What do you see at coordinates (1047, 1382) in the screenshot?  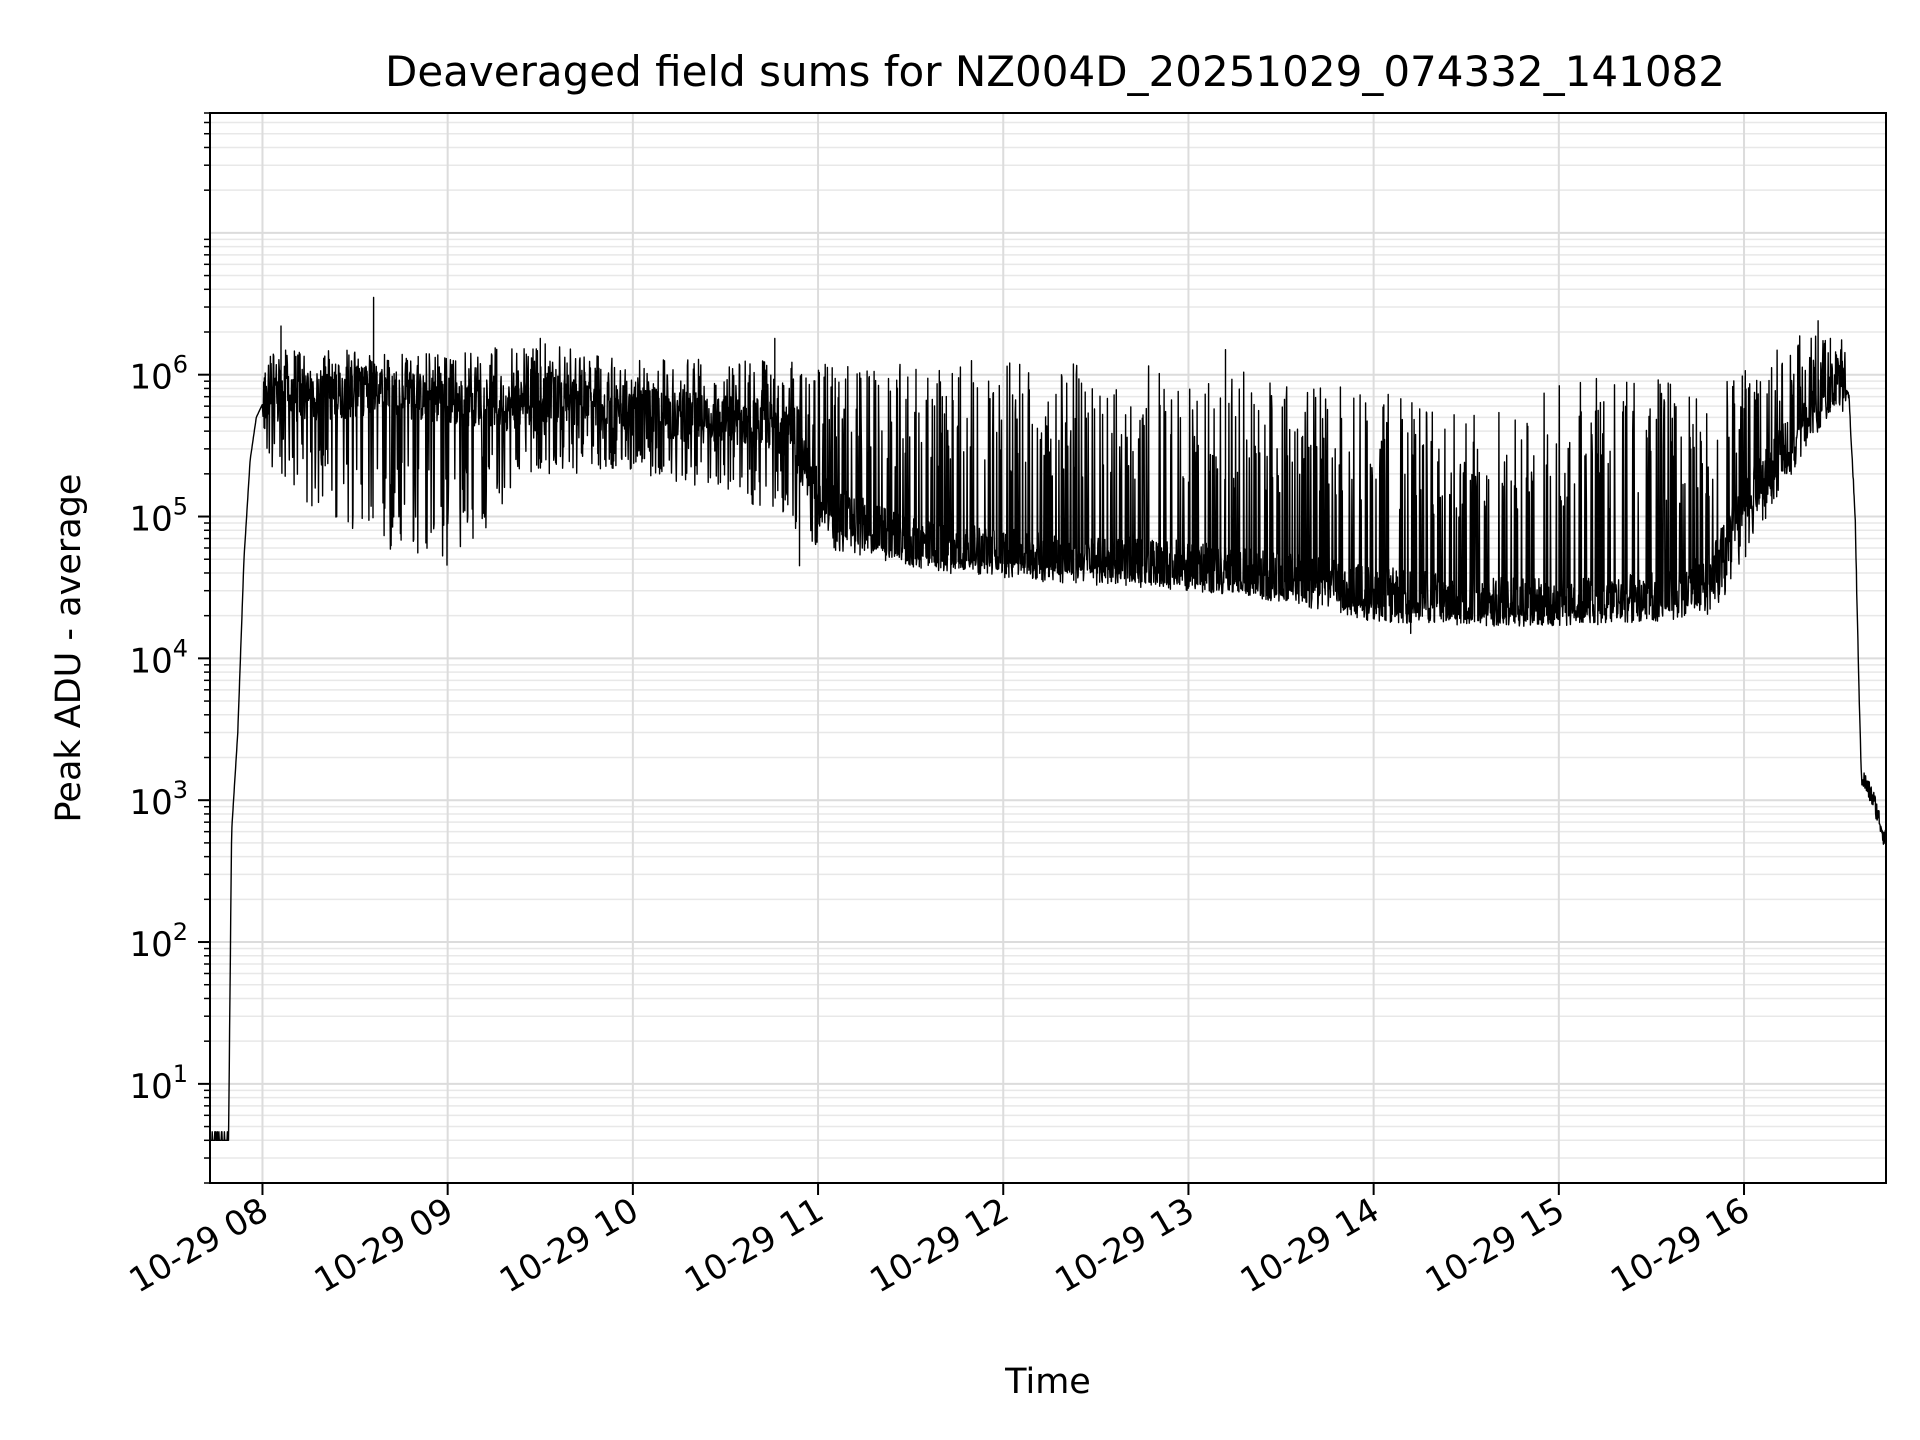 I see `x-axis-label: Time` at bounding box center [1047, 1382].